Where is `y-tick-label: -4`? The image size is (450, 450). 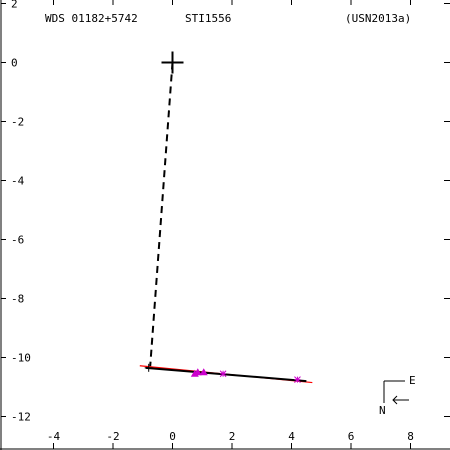
y-tick-label: -4 is located at coordinates (18, 181).